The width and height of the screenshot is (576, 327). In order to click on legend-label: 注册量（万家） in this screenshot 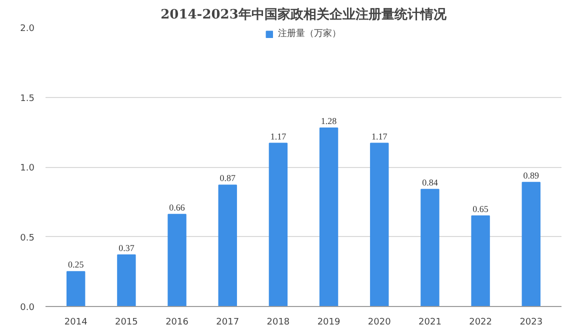, I will do `click(309, 34)`.